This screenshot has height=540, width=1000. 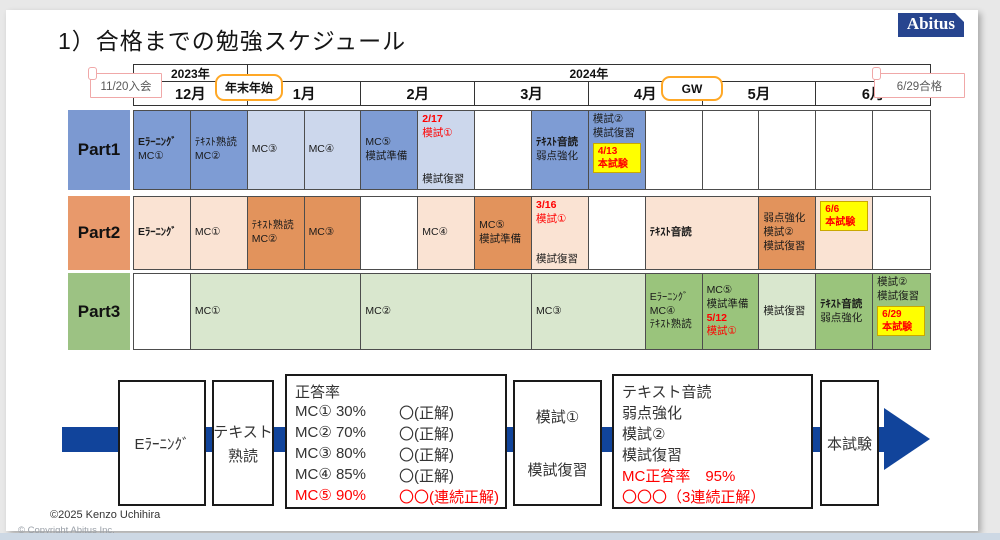 What do you see at coordinates (330, 474) in the screenshot?
I see `flow-text-left: MC④ 85%` at bounding box center [330, 474].